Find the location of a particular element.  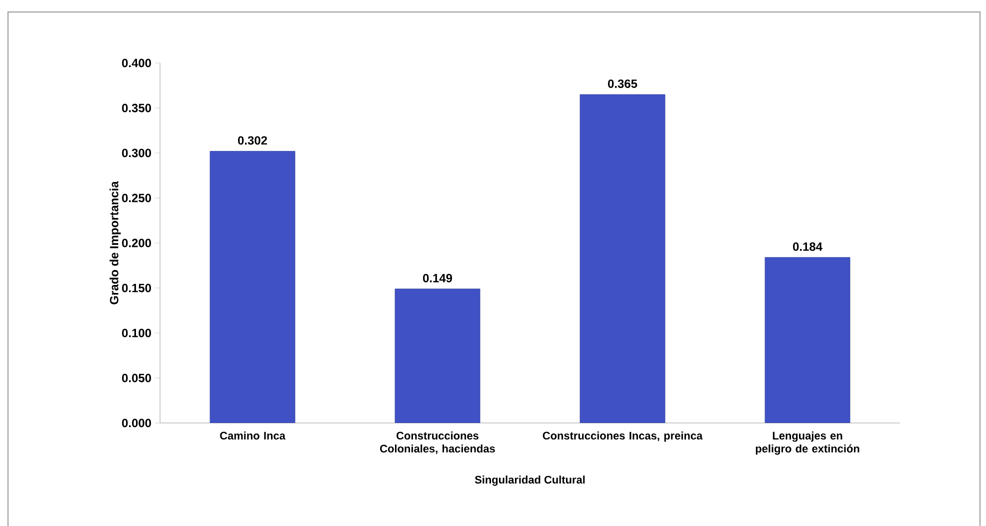

y-tick-label: 0.400 is located at coordinates (136, 63).